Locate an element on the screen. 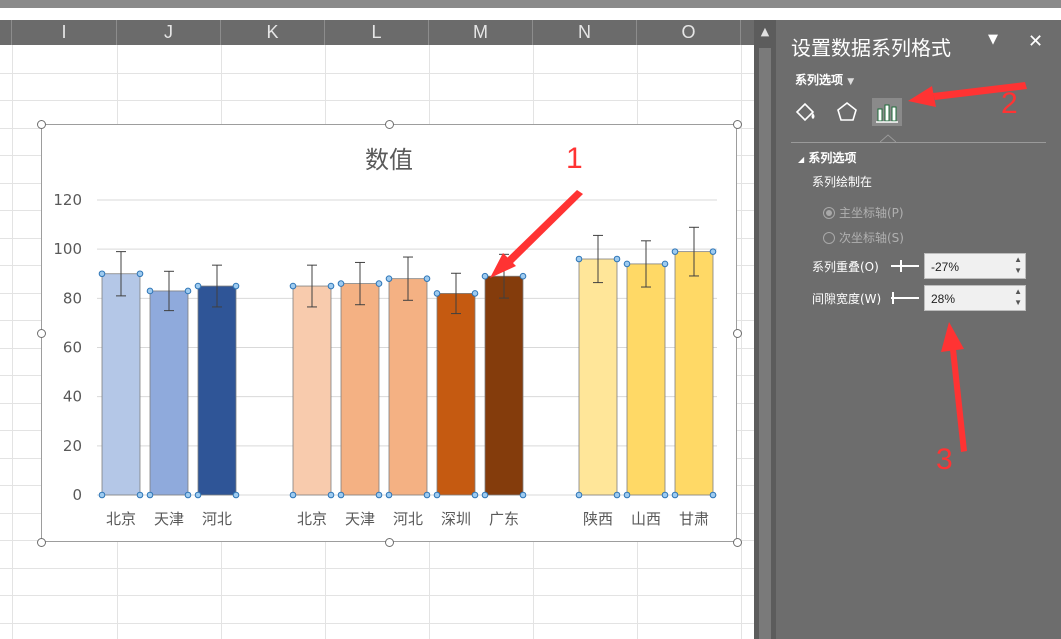 The width and height of the screenshot is (1061, 639). column-header-m: M is located at coordinates (481, 32).